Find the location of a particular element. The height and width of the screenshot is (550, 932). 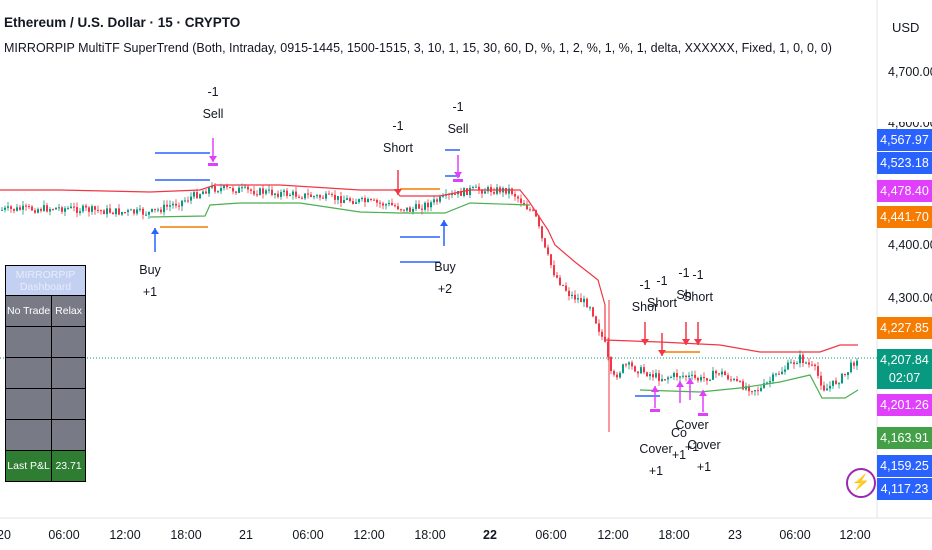

tradingview-icon: ⚡ is located at coordinates (861, 483).